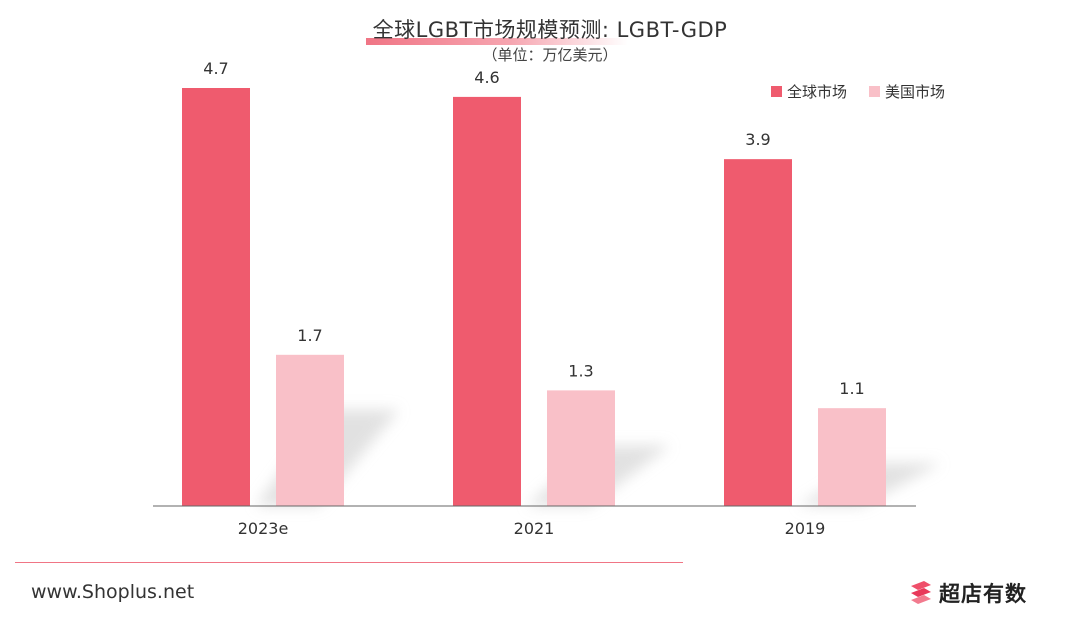  I want to click on chart-subtitle: （单位：万亿美元）, so click(550, 55).